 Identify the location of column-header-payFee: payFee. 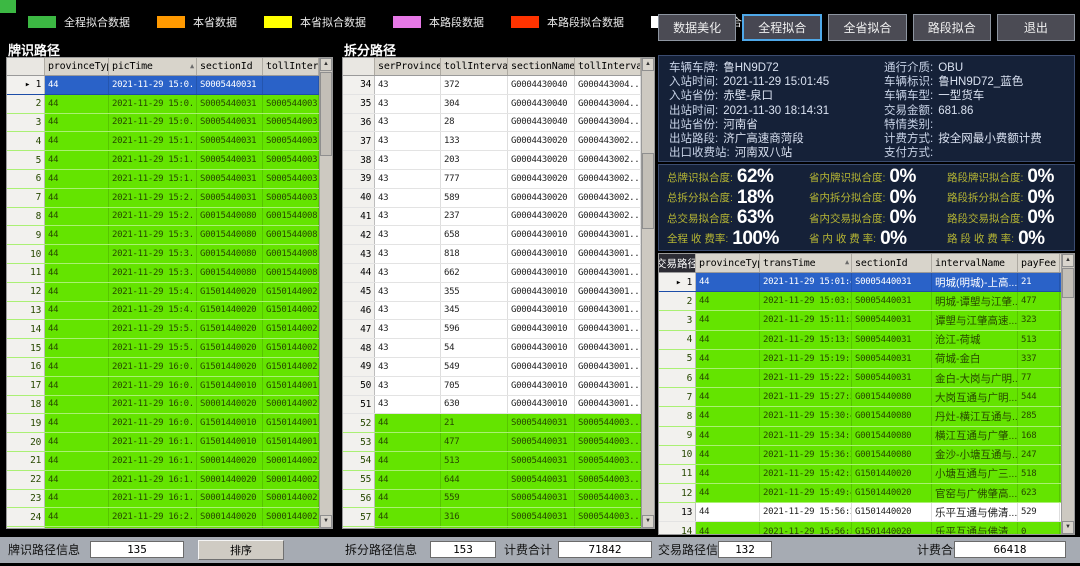
(1039, 263).